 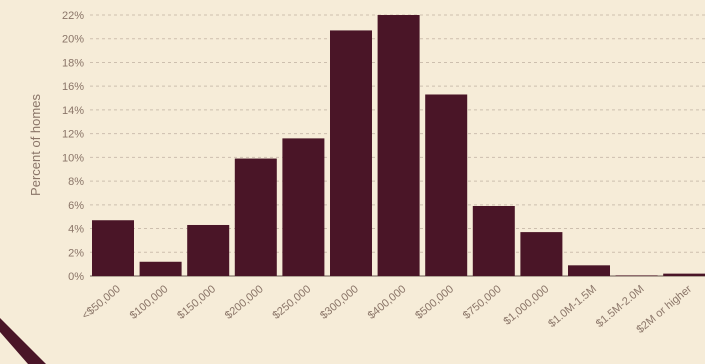 I want to click on y-axis-title: Percent of homes, so click(x=35, y=145).